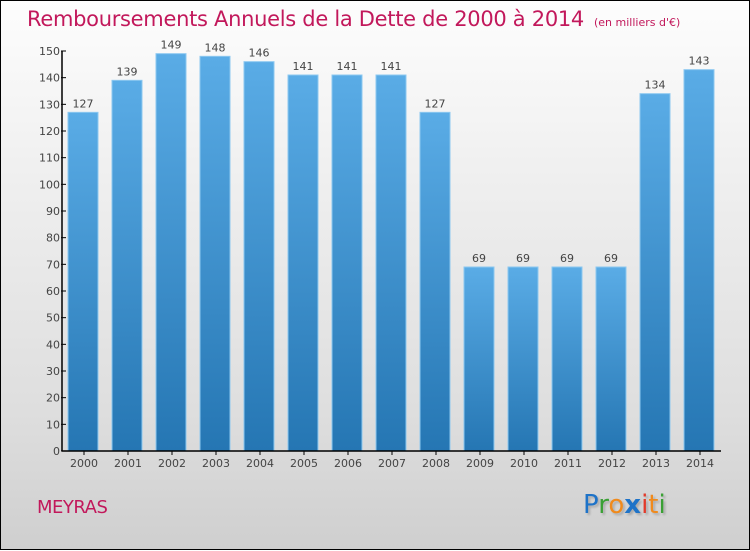  What do you see at coordinates (303, 263) in the screenshot?
I see `bar-2005` at bounding box center [303, 263].